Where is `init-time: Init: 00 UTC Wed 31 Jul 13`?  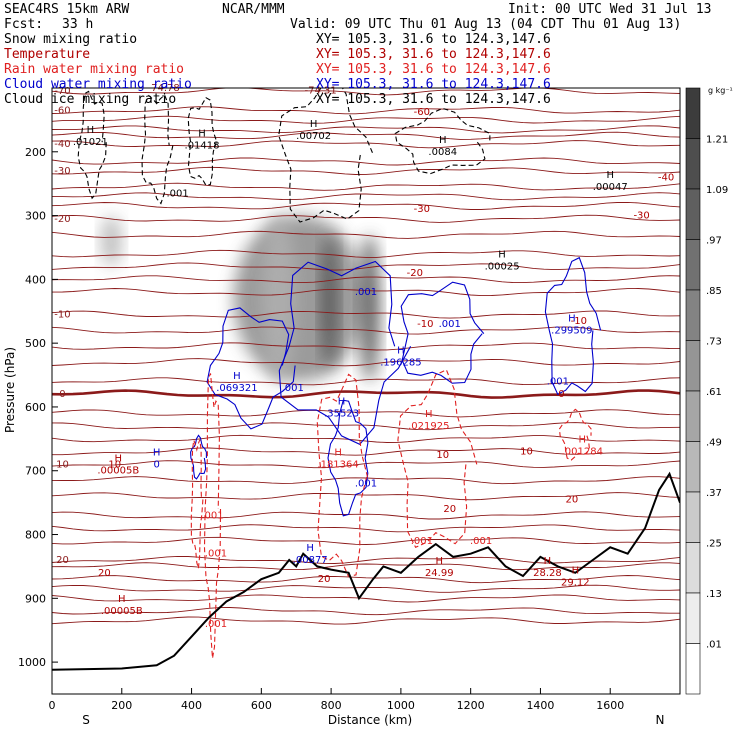 init-time: Init: 00 UTC Wed 31 Jul 13 is located at coordinates (610, 9).